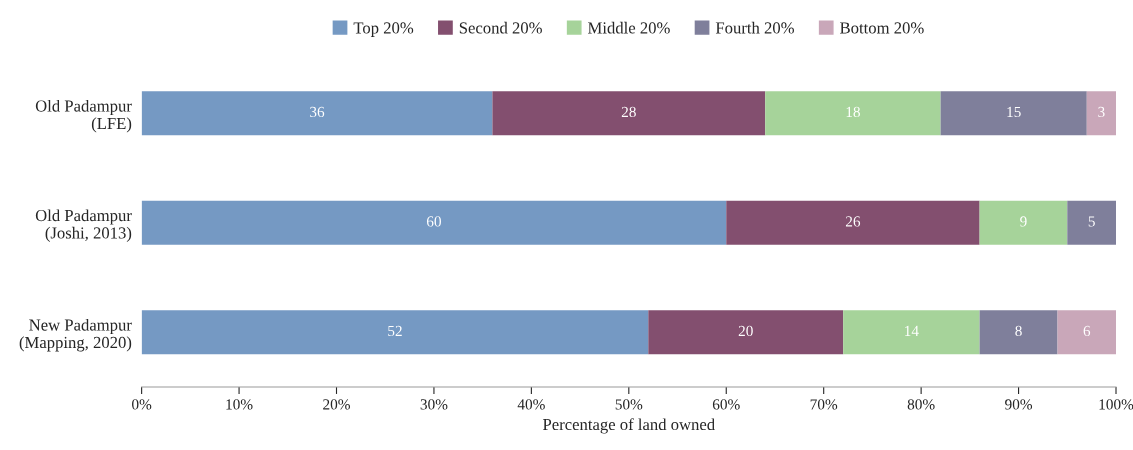  Describe the element at coordinates (882, 28) in the screenshot. I see `legend-label: Bottom 20%` at that location.